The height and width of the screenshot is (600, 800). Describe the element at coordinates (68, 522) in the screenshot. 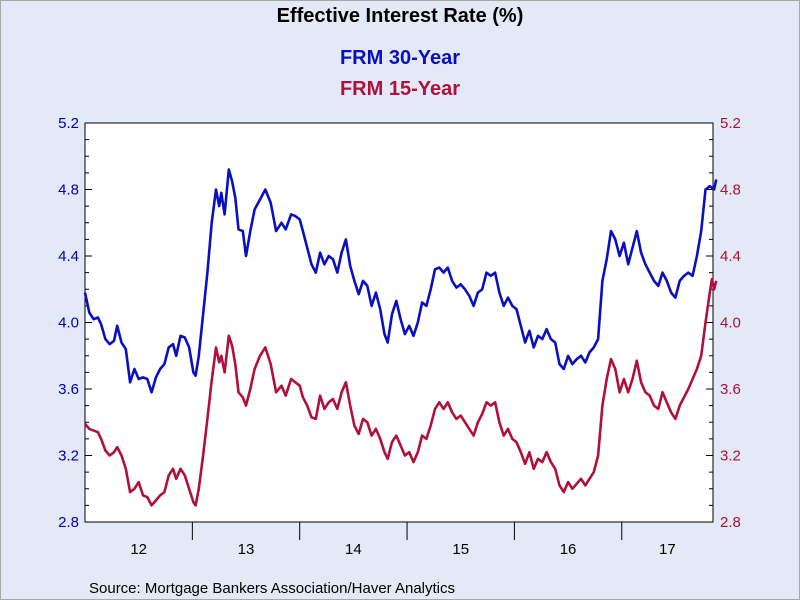

I see `y-tick-label-left-0: 2.8` at that location.